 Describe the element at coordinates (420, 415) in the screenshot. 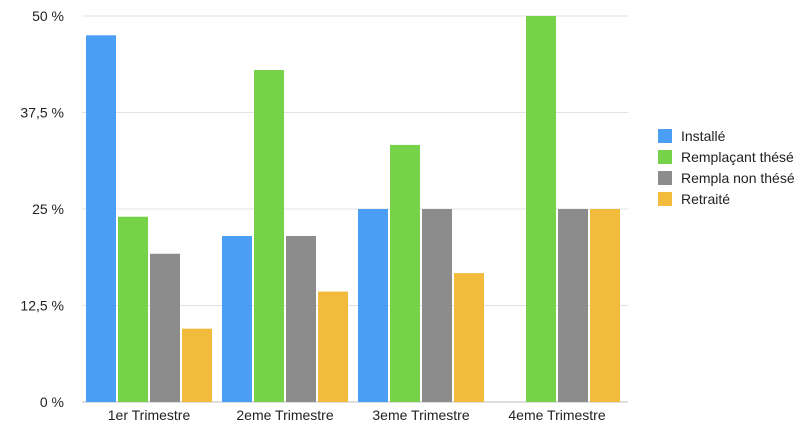

I see `x-tick-label: 3eme Trimestre` at that location.